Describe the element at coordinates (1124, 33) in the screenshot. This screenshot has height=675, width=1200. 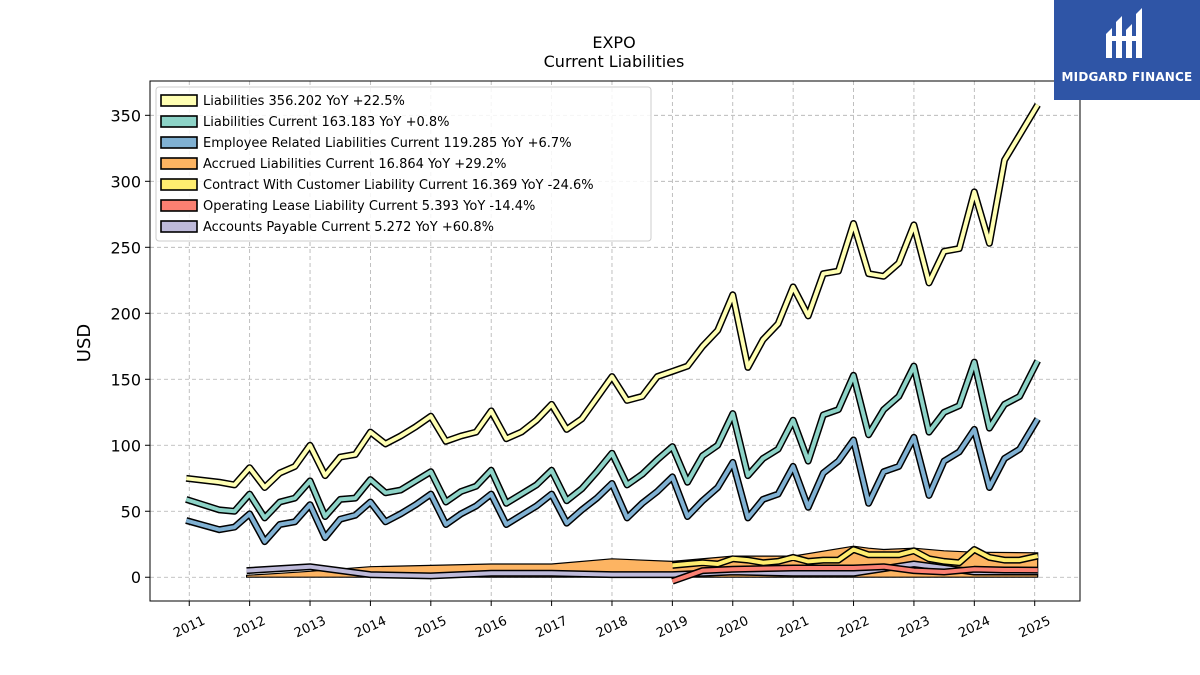
I see `mf-monogram-icon` at that location.